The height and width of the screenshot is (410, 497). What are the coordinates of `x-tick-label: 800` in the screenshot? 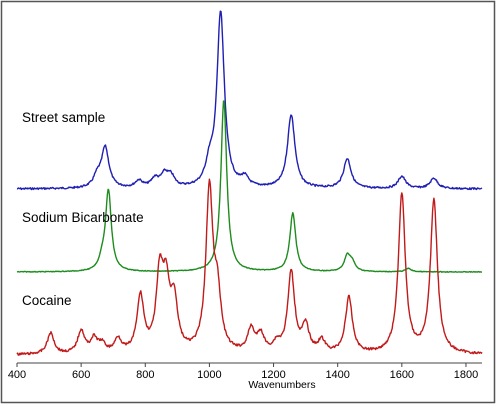 It's located at (145, 375).